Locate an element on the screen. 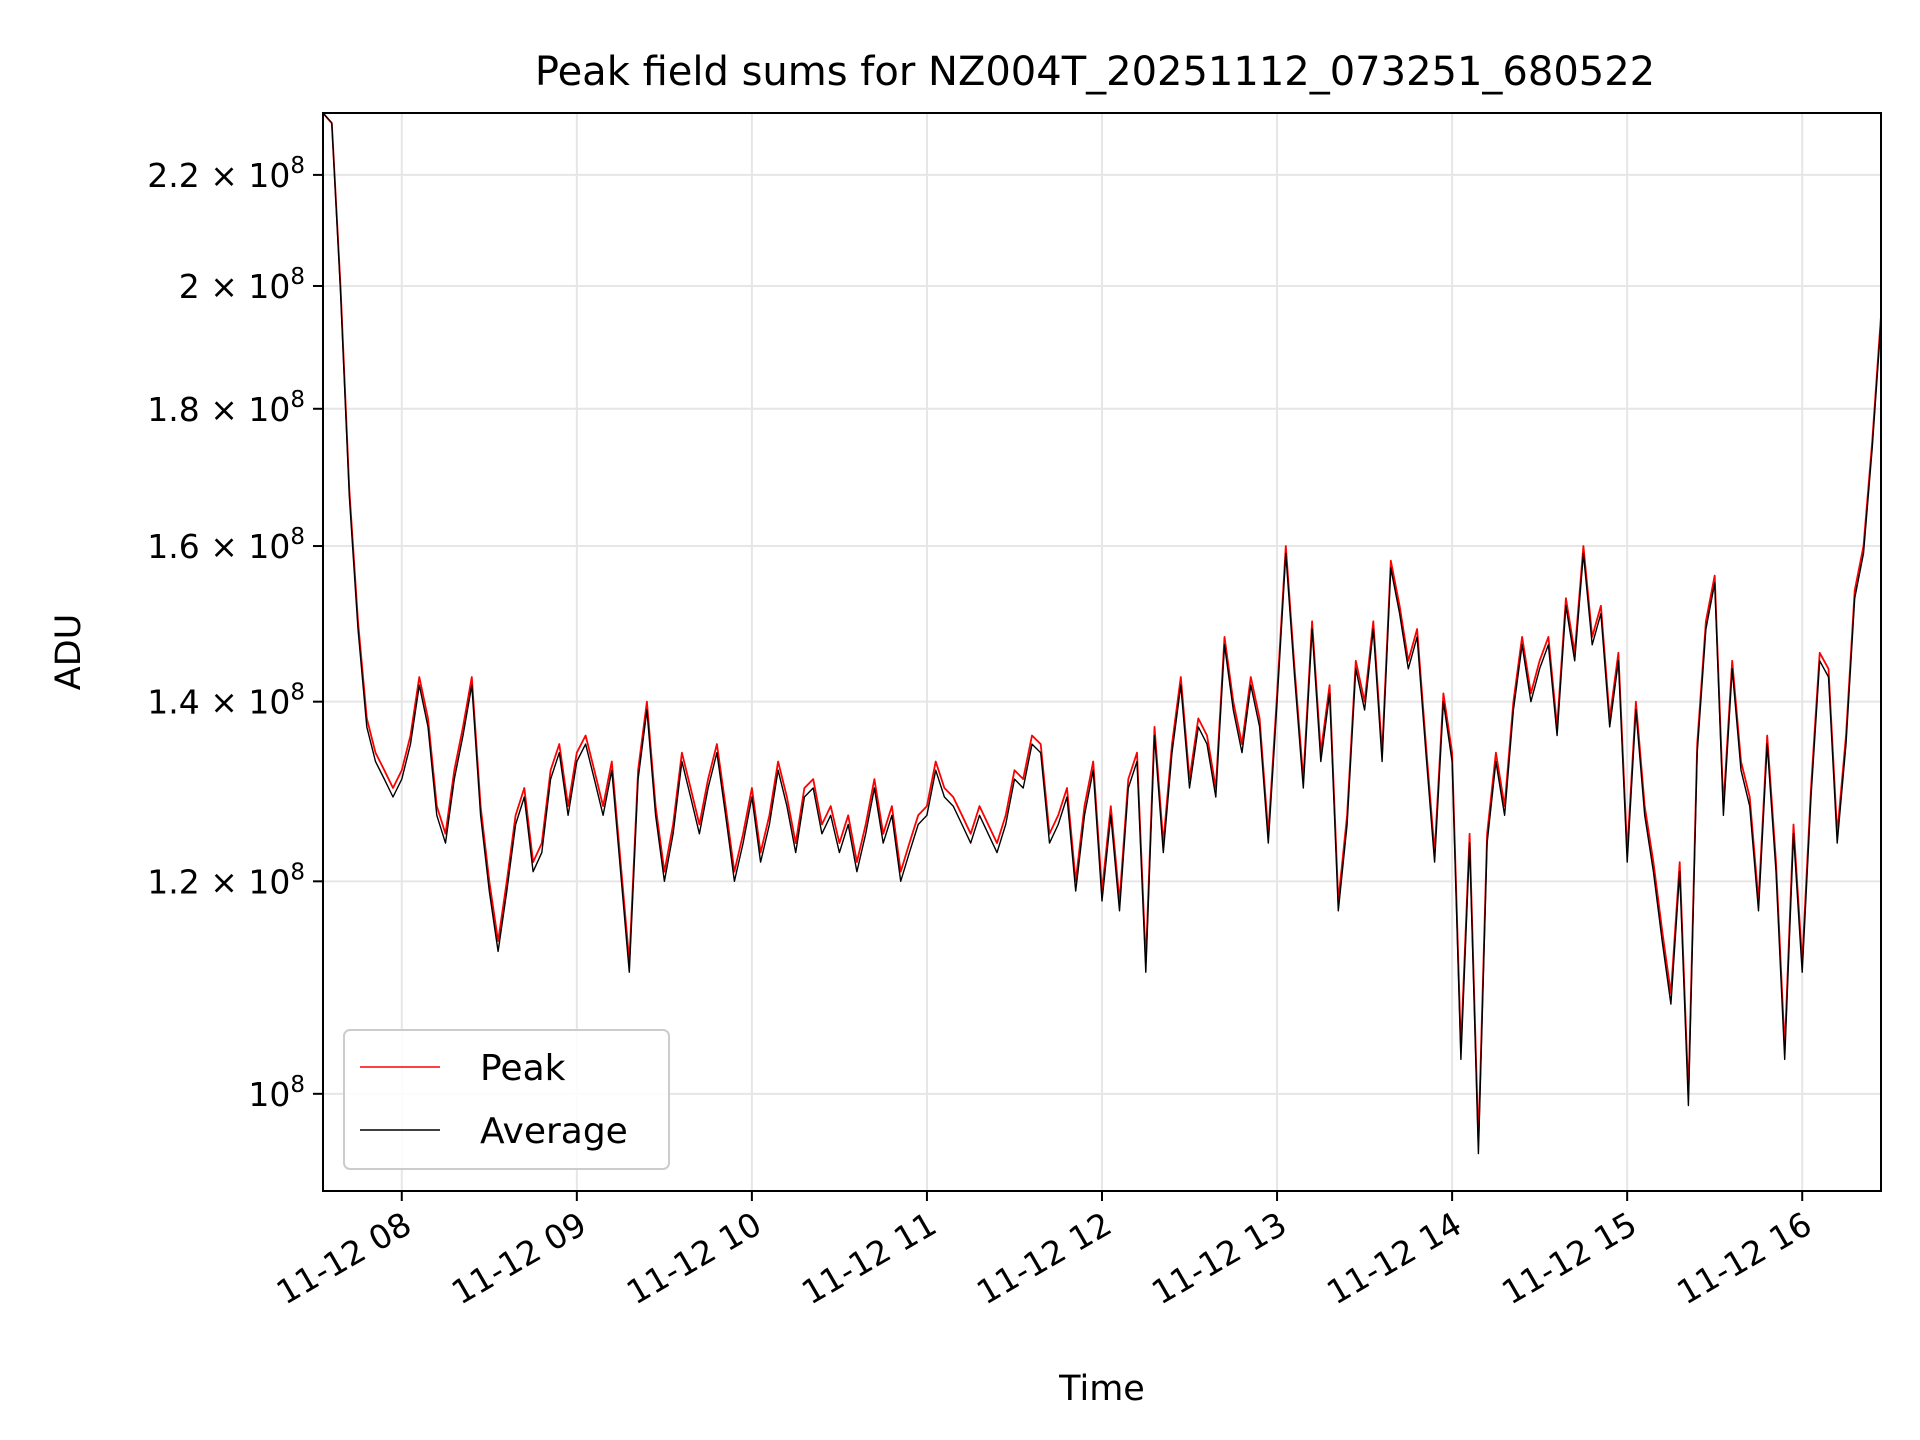 This screenshot has width=1920, height=1440. y-tick-label-3: 1.6 × 108 is located at coordinates (226, 545).